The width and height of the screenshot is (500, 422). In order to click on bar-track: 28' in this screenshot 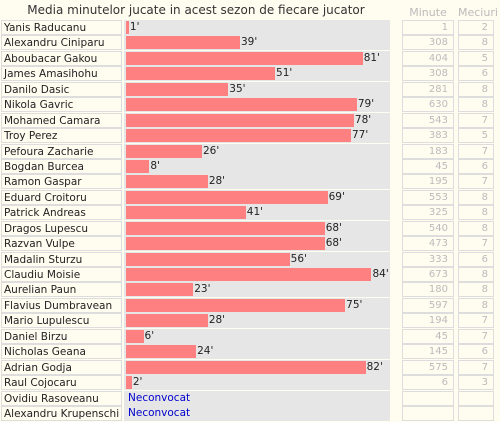, I will do `click(257, 321)`.